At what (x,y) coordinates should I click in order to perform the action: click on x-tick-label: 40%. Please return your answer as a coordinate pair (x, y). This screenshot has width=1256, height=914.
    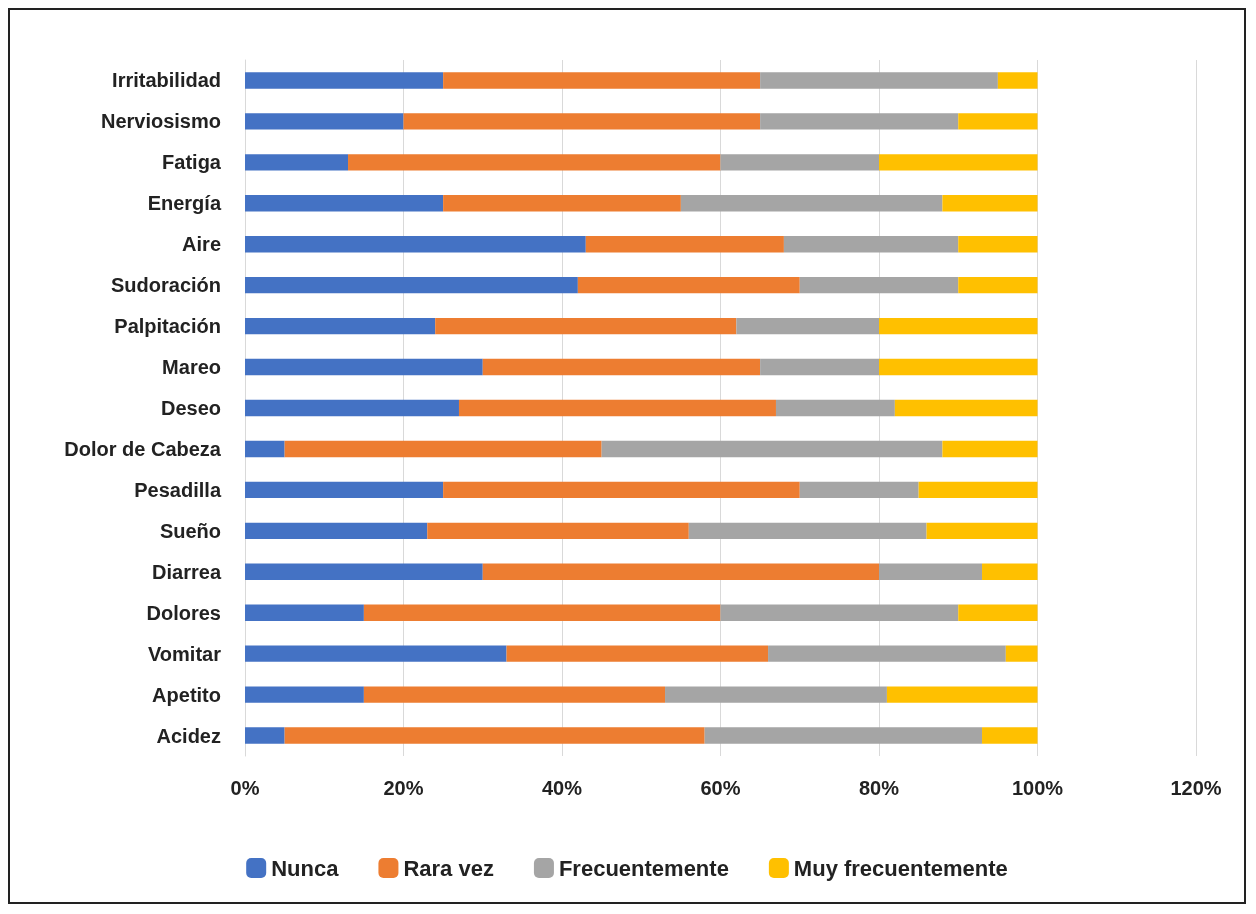
    Looking at the image, I should click on (562, 788).